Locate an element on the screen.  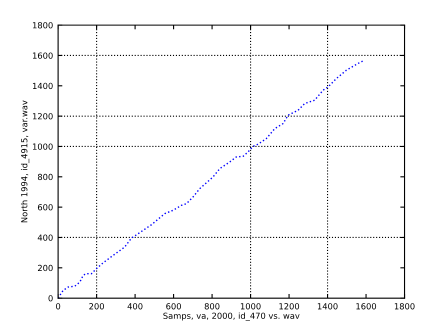
x-axis-title: Samps, va, 2000, id_470 vs. wav is located at coordinates (231, 316).